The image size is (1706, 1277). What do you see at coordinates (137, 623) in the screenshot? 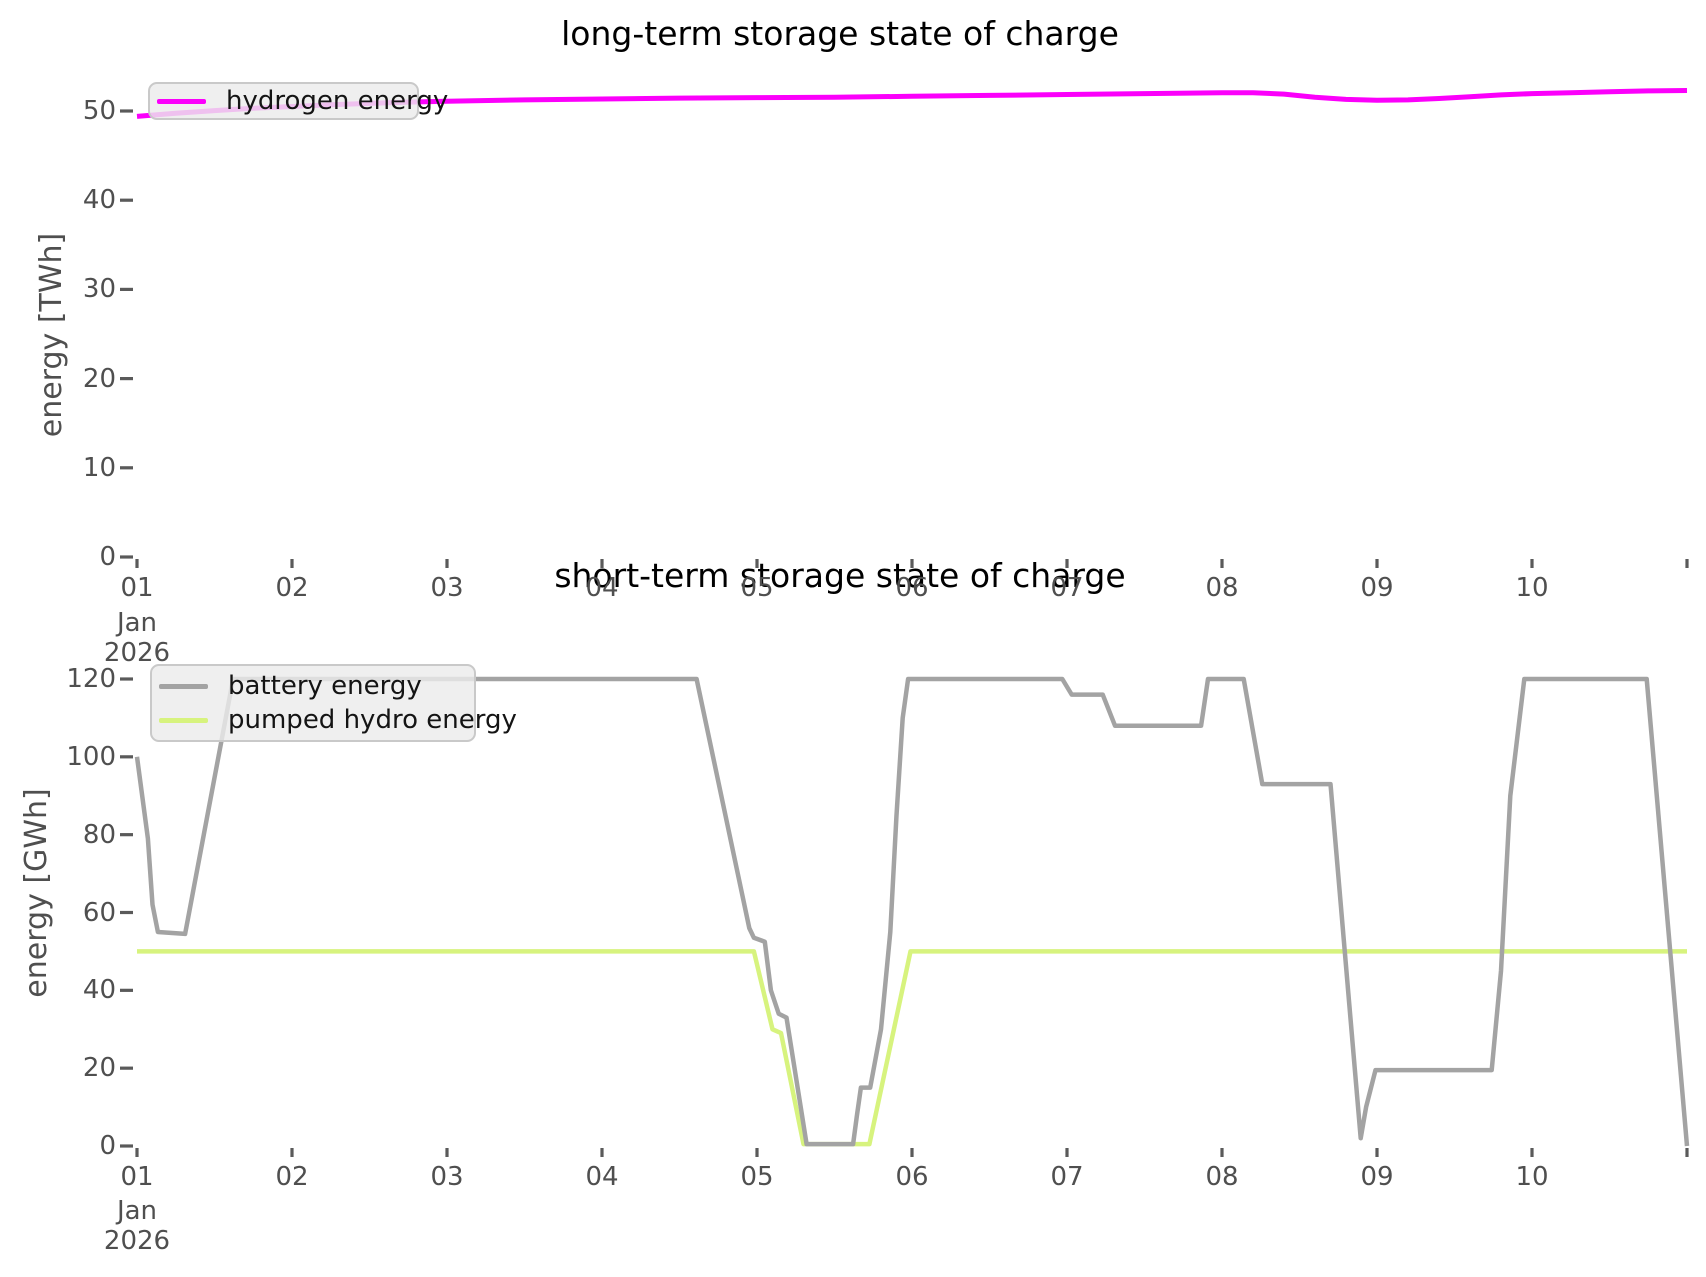
I see `top-chart-x-month-label: Jan` at bounding box center [137, 623].